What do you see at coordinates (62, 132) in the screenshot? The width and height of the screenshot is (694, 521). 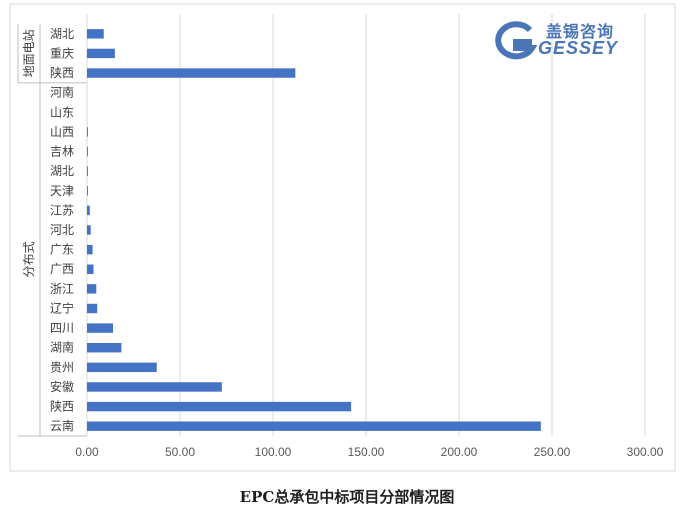 I see `category-label: 山西` at bounding box center [62, 132].